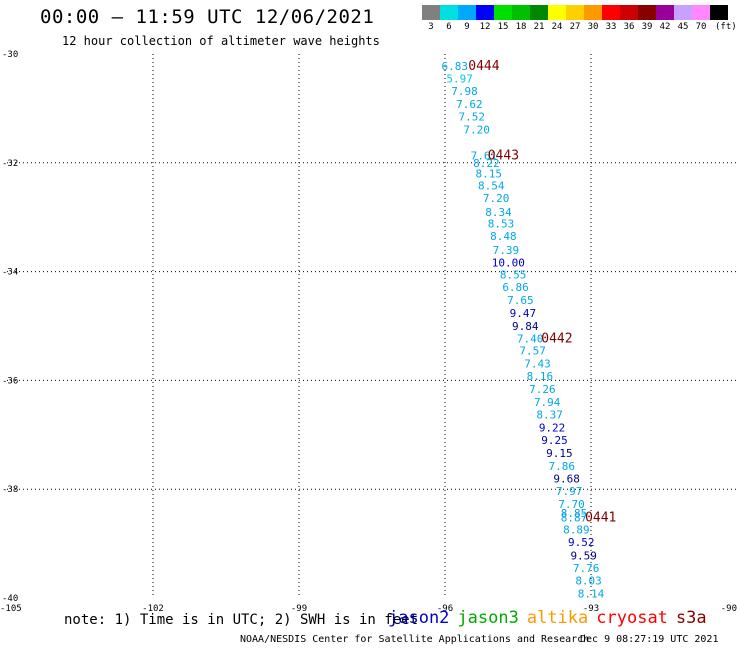 The height and width of the screenshot is (650, 740). I want to click on wave-height-value: 8.22, so click(486, 163).